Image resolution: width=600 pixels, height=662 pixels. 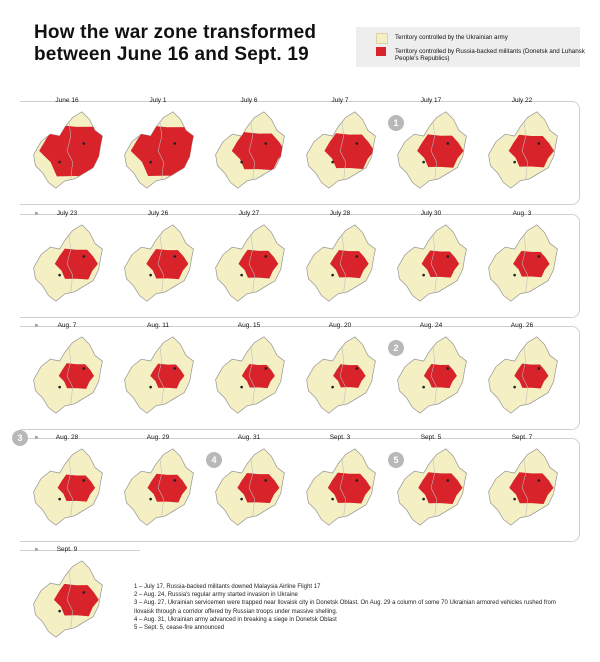 What do you see at coordinates (67, 325) in the screenshot?
I see `map-date-label: Aug. 7` at bounding box center [67, 325].